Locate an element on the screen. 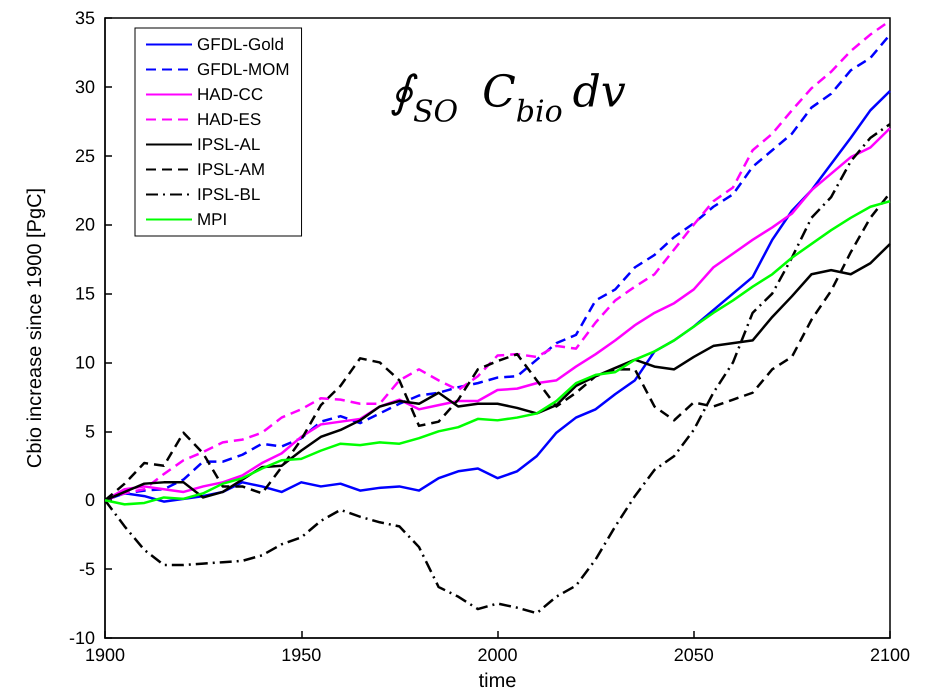 The height and width of the screenshot is (700, 934). legend-label: MPI is located at coordinates (212, 219).